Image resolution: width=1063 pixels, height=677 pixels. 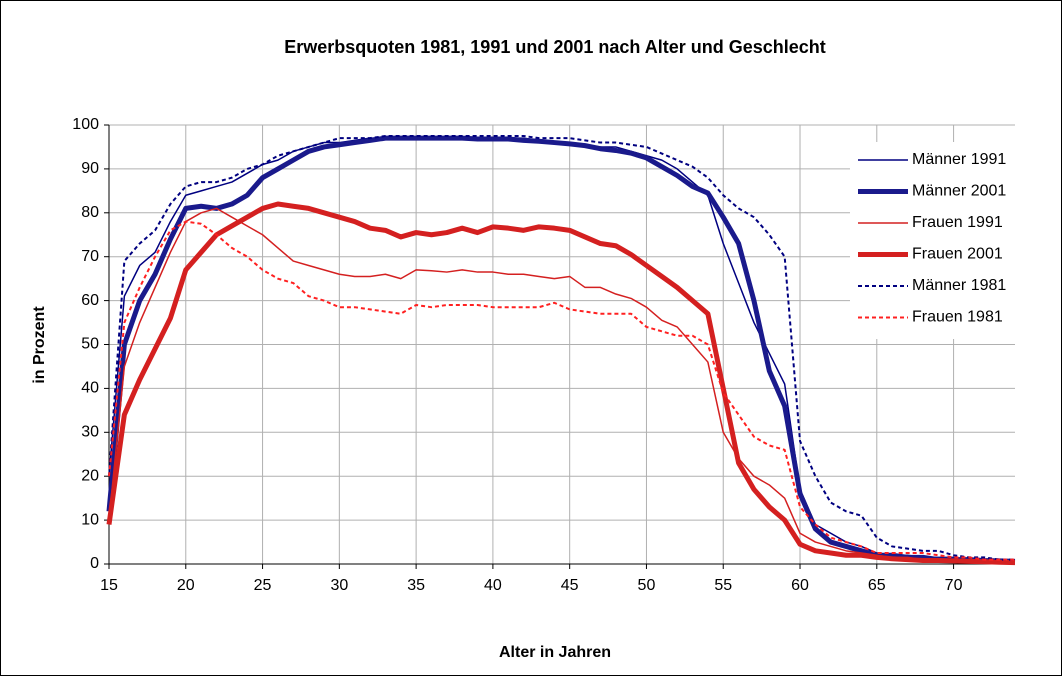 I want to click on y-tick-label: 0, so click(x=94, y=563).